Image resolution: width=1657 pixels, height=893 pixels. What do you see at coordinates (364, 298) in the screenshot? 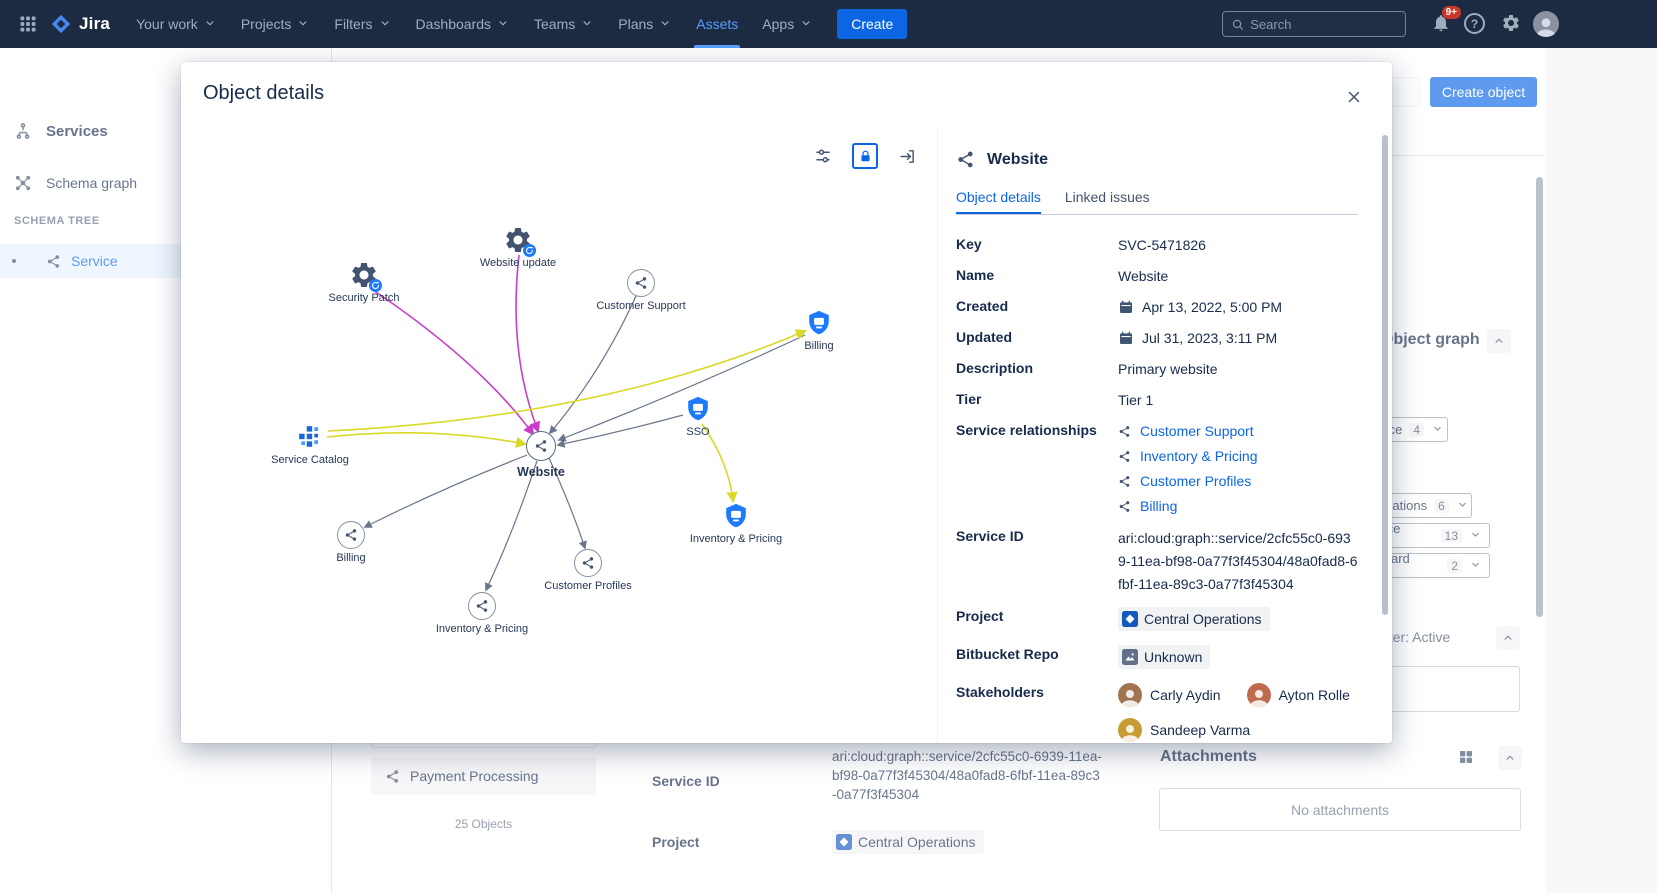
I see `graph-node-label: Security Patch` at bounding box center [364, 298].